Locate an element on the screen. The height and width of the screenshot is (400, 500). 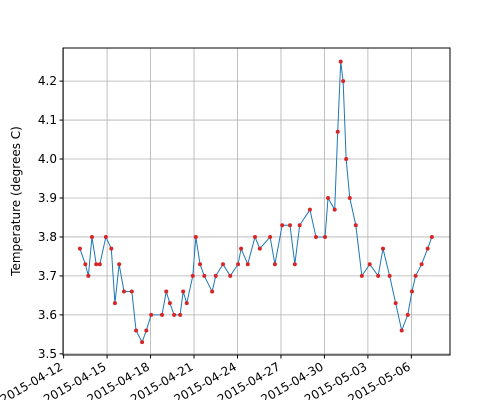
y-tick-label: 4.1 is located at coordinates (47, 120).